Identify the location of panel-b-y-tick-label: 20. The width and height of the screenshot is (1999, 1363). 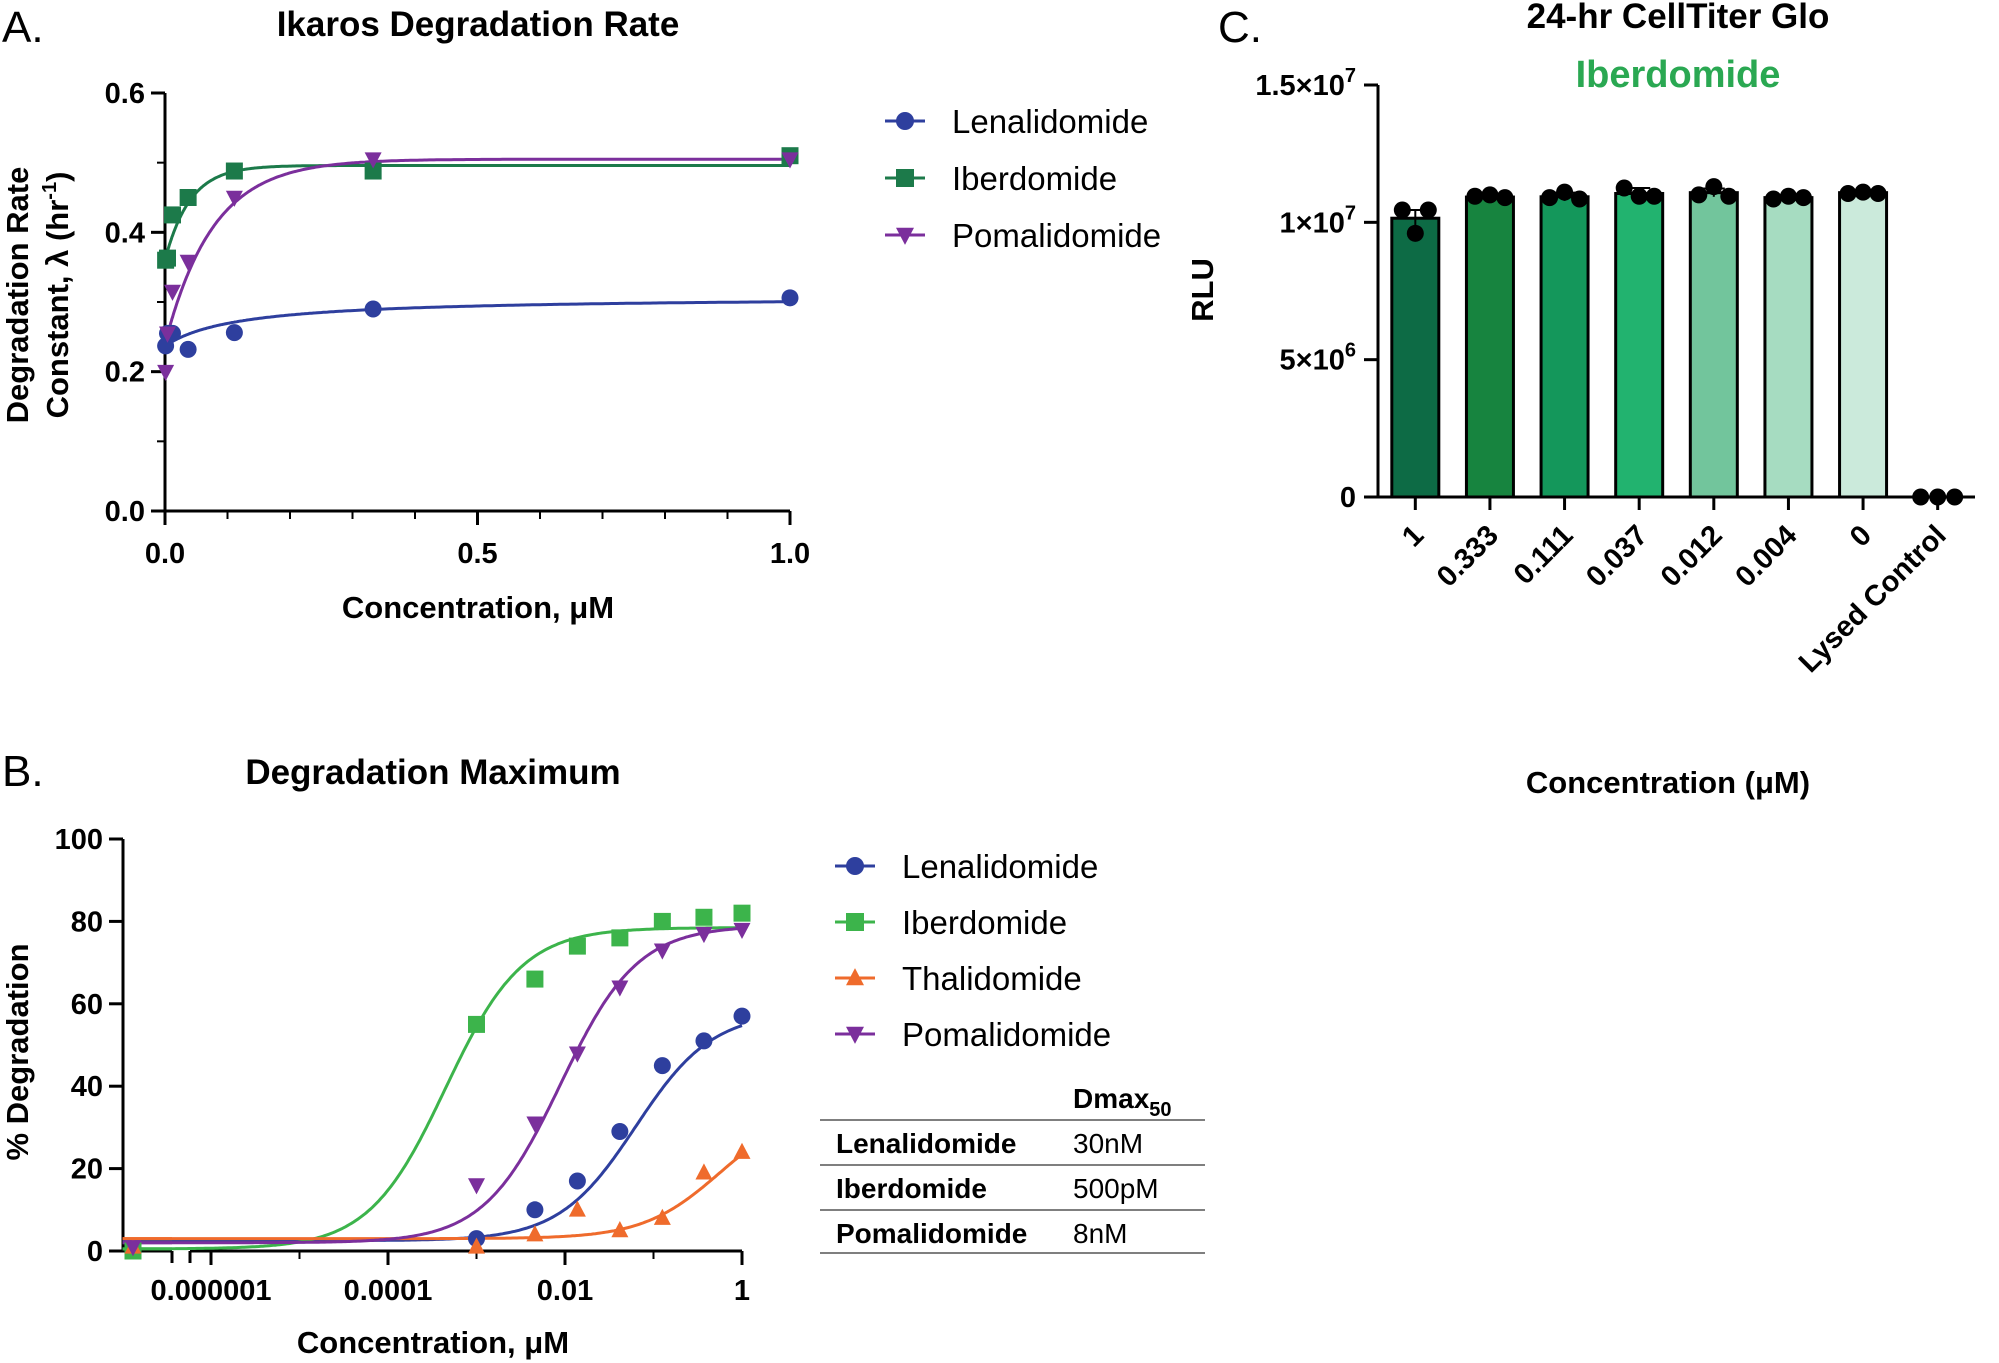
(87, 1170).